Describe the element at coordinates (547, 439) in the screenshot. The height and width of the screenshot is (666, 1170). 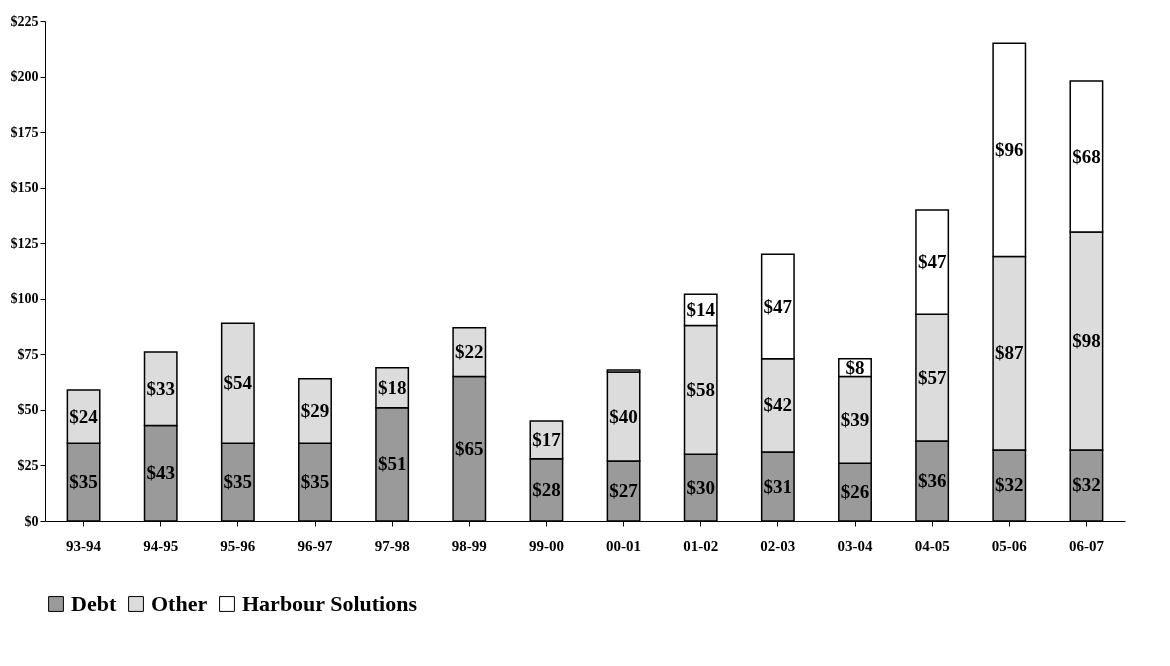
I see `data-label: $17` at that location.